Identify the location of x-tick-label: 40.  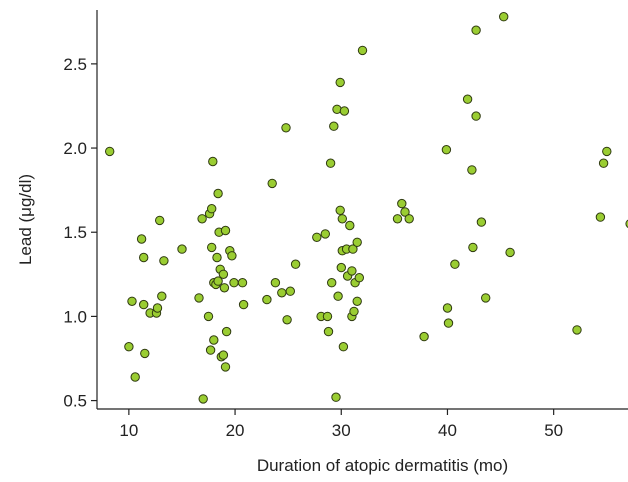
(447, 430).